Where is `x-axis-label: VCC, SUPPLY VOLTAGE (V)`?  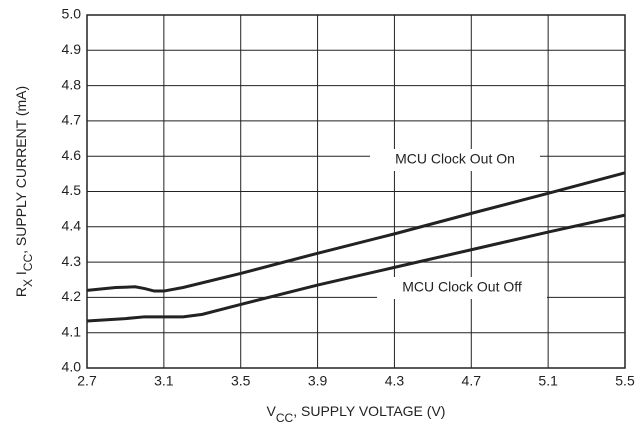 x-axis-label: VCC, SUPPLY VOLTAGE (V) is located at coordinates (356, 414).